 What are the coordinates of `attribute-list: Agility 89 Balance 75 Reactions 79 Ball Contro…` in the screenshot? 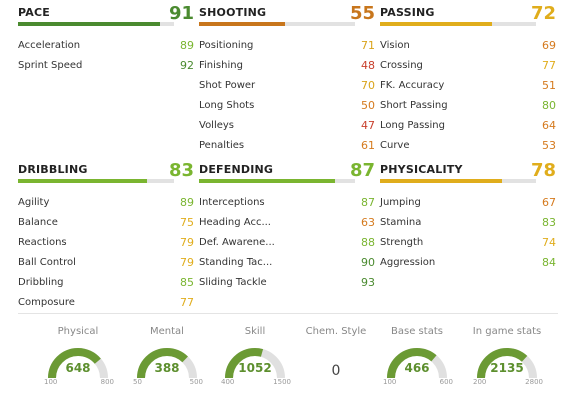 It's located at (106, 253).